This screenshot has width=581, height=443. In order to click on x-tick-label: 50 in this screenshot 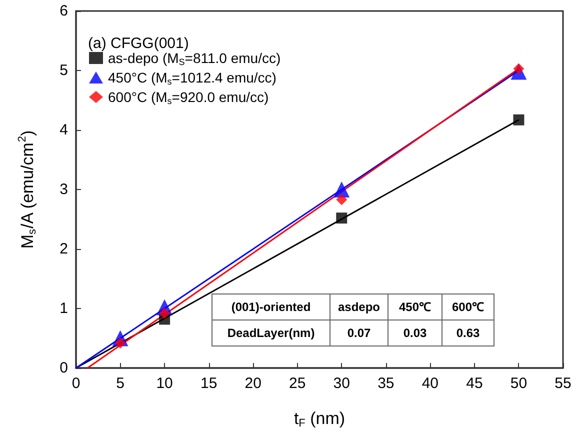, I will do `click(519, 383)`.